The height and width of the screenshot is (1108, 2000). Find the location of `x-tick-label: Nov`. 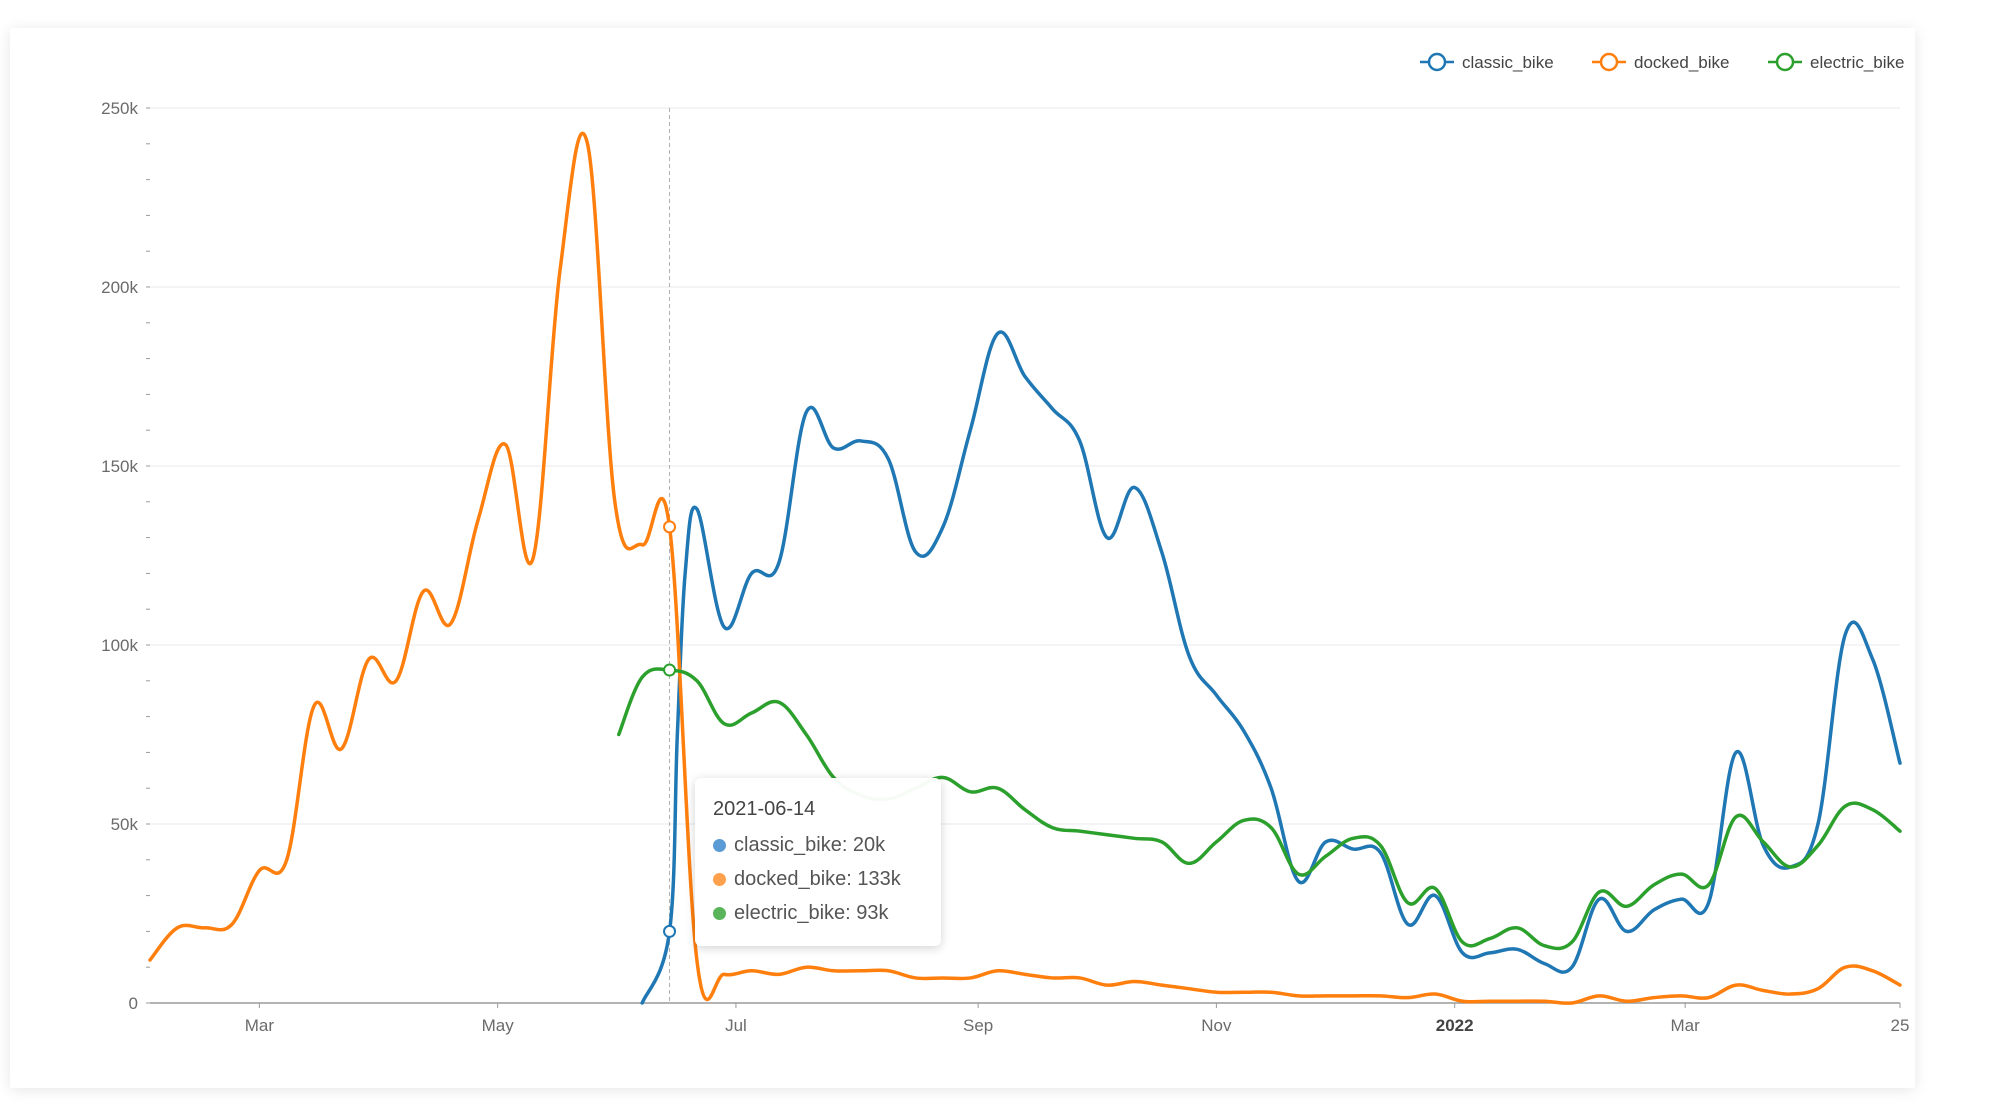

x-tick-label: Nov is located at coordinates (1216, 1025).